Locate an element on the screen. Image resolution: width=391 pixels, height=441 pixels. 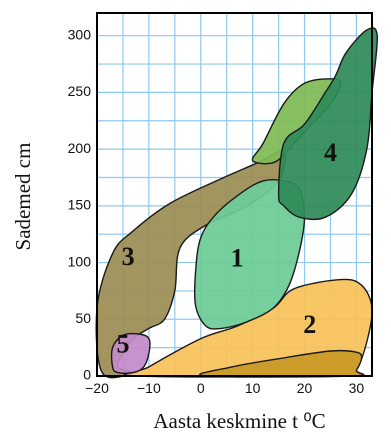
x-tick-label: −20 is located at coordinates (97, 388).